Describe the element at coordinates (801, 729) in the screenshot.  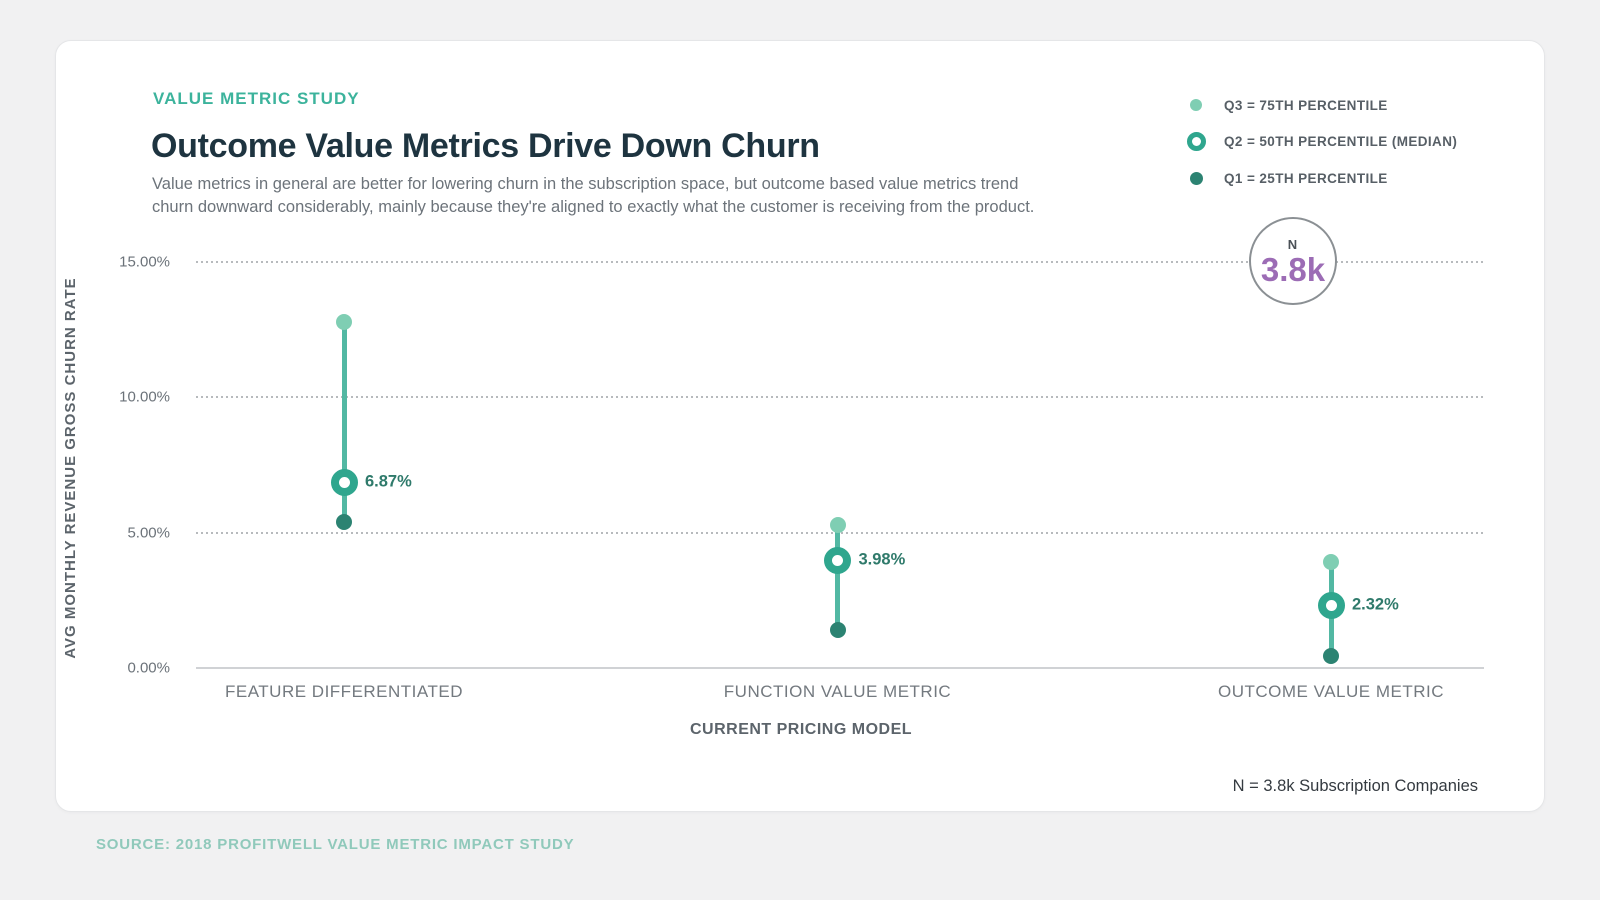
I see `x-axis-title: CURRENT PRICING MODEL` at that location.